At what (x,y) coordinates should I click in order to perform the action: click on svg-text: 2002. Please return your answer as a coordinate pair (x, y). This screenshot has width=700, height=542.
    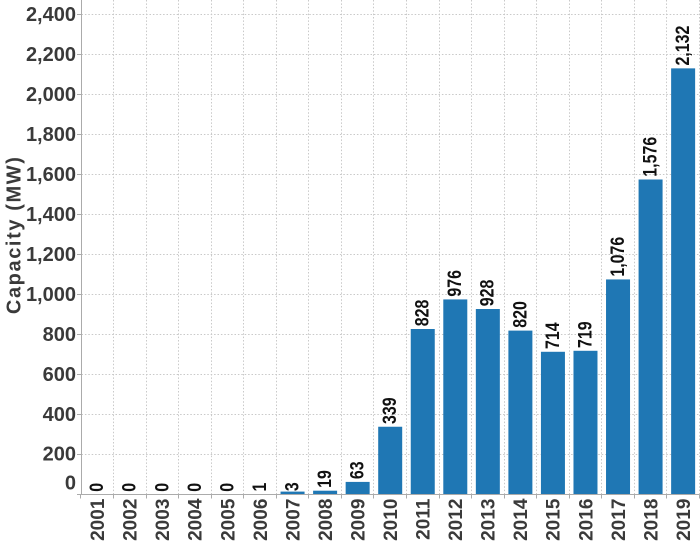
    Looking at the image, I should click on (131, 520).